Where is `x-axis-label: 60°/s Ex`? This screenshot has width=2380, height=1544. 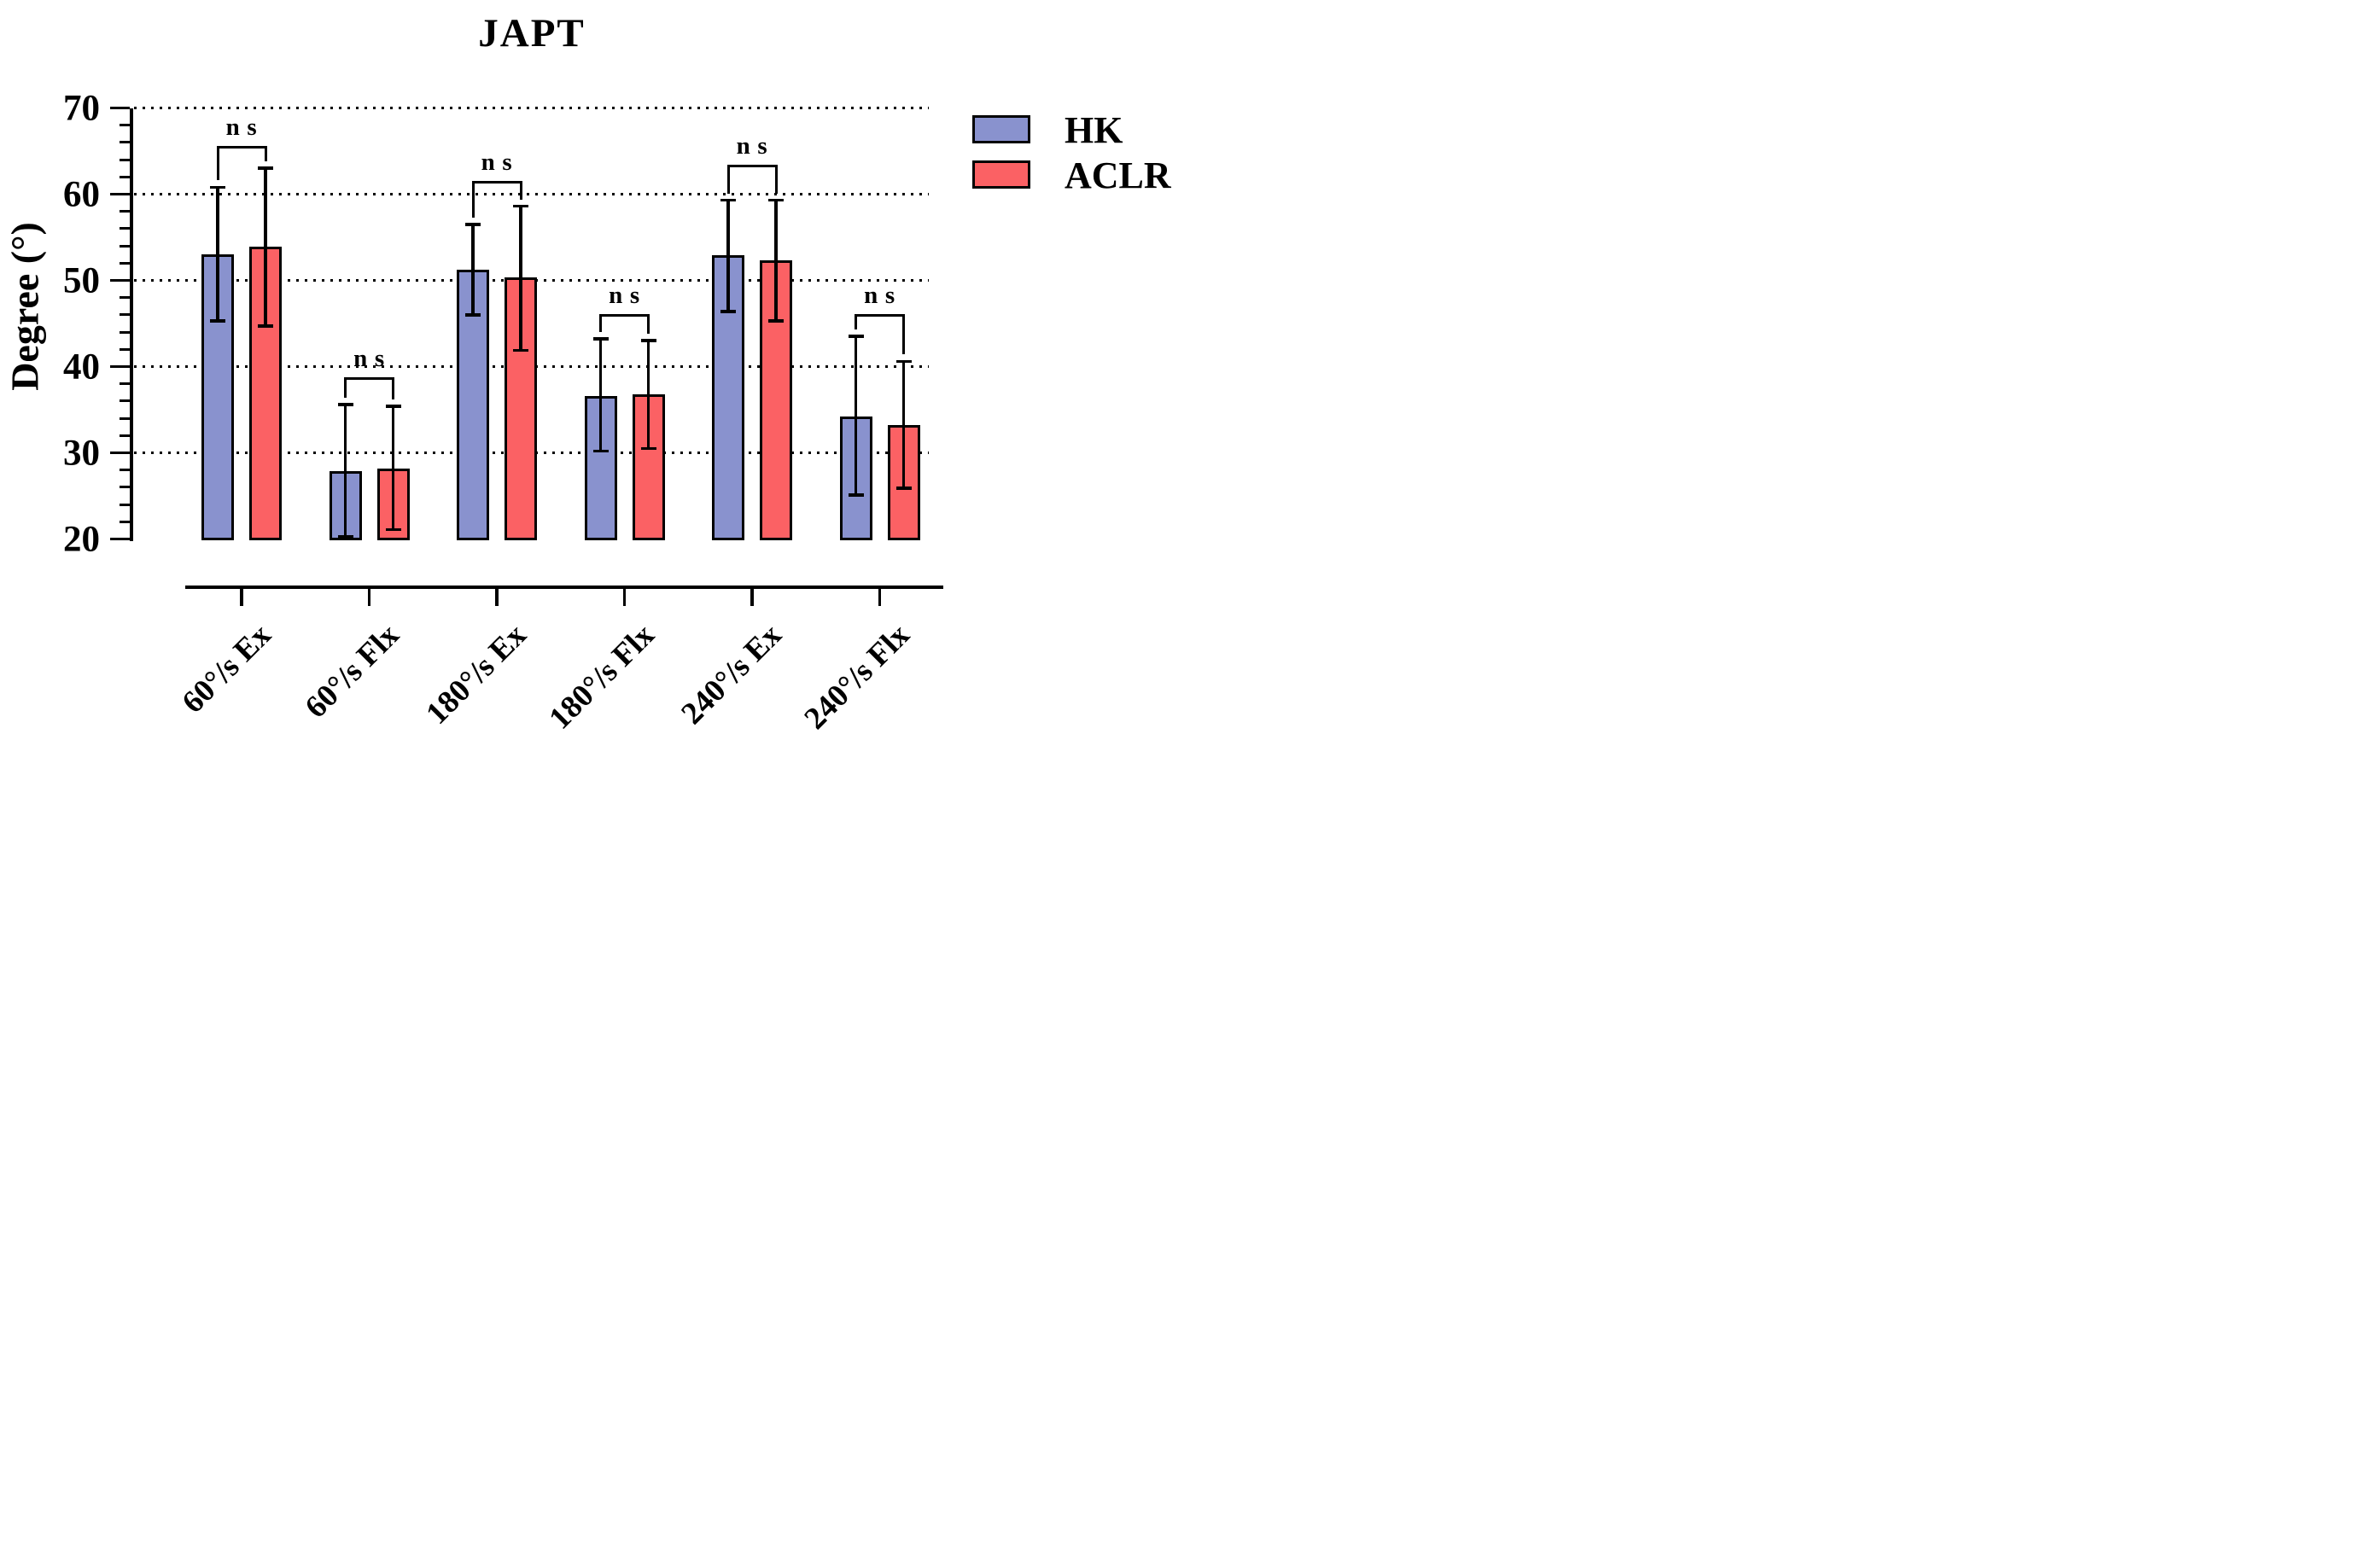 x-axis-label: 60°/s Ex is located at coordinates (226, 668).